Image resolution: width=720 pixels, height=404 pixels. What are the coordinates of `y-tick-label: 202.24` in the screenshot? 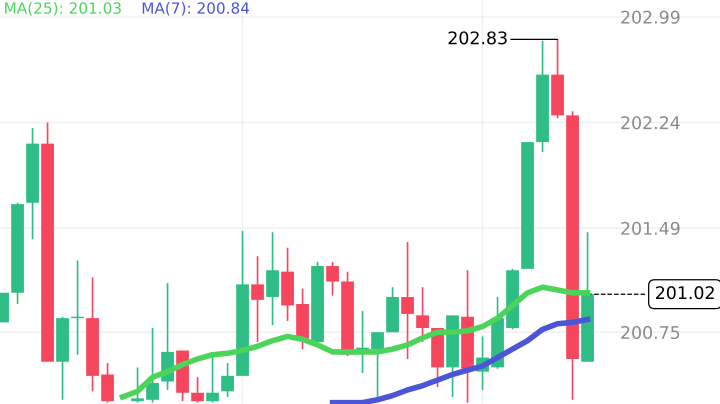 It's located at (650, 123).